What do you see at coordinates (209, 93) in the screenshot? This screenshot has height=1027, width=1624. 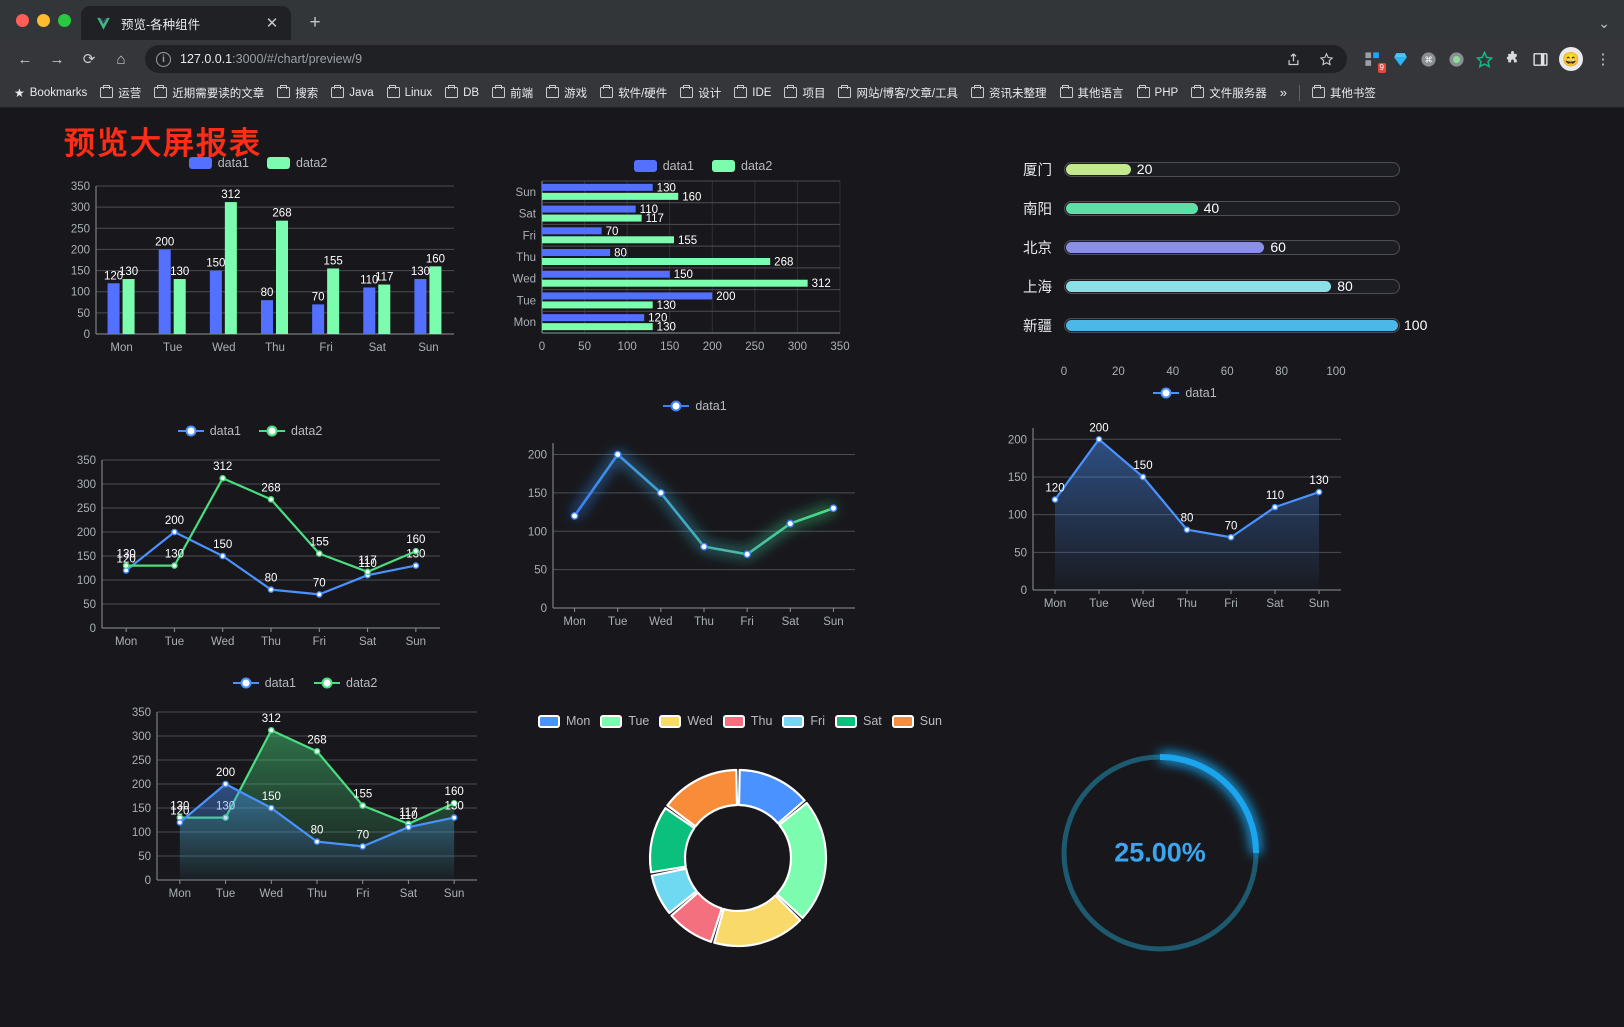 I see `bookmark-folder-item: 近期需要读的文章` at bounding box center [209, 93].